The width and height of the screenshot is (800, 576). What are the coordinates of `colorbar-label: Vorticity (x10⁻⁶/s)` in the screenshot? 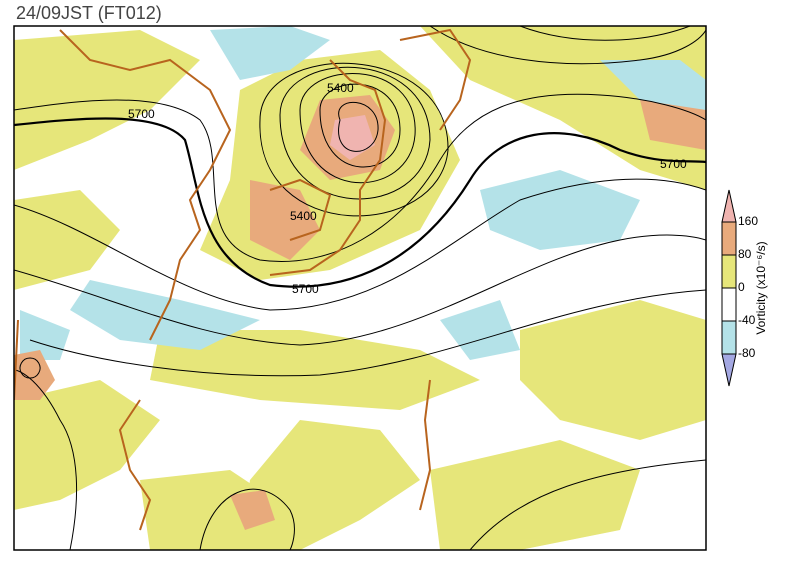 It's located at (761, 287).